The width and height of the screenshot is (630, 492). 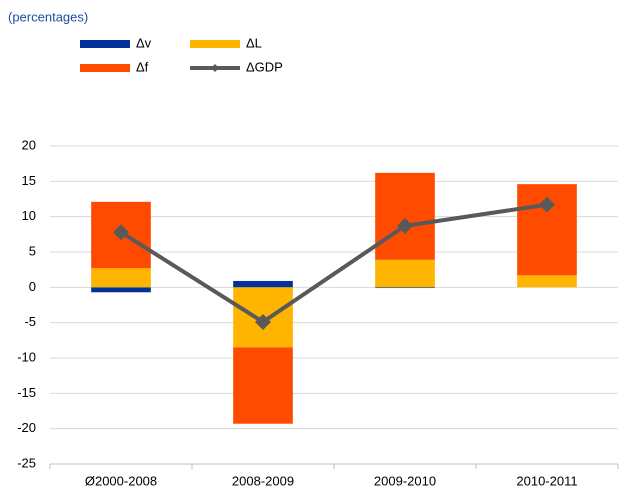 What do you see at coordinates (144, 42) in the screenshot?
I see `legend-label: Δv` at bounding box center [144, 42].